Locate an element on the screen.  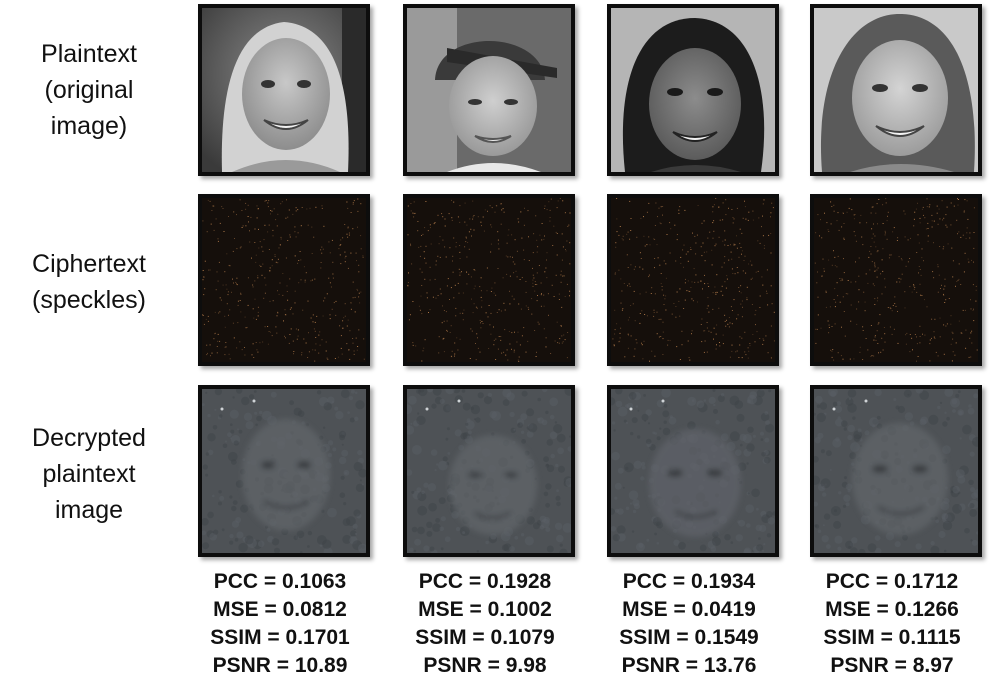
row-label-line: (speckles) is located at coordinates (89, 300).